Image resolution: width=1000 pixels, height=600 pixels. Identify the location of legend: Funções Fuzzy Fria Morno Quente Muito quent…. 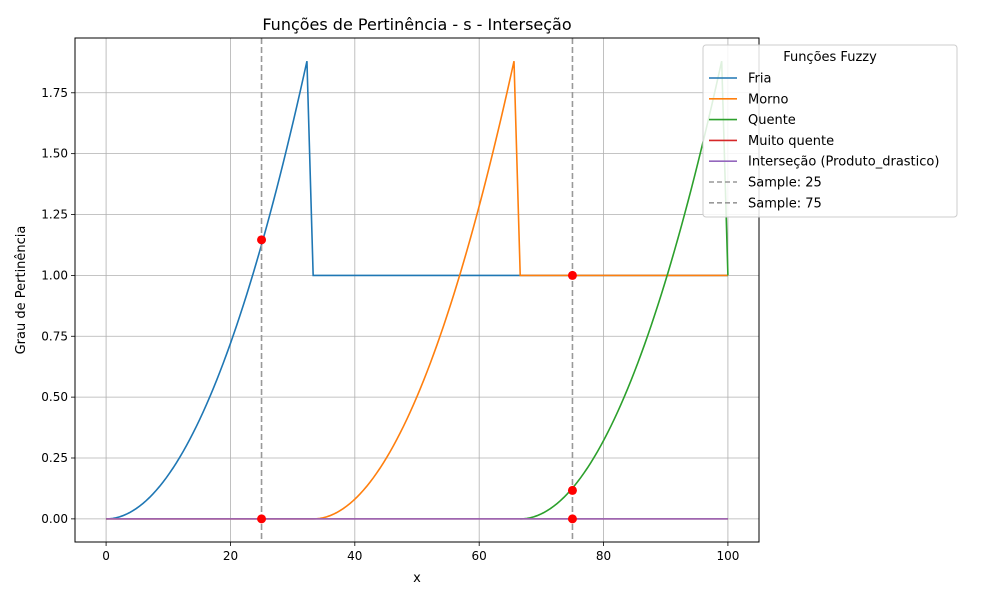
(830, 131).